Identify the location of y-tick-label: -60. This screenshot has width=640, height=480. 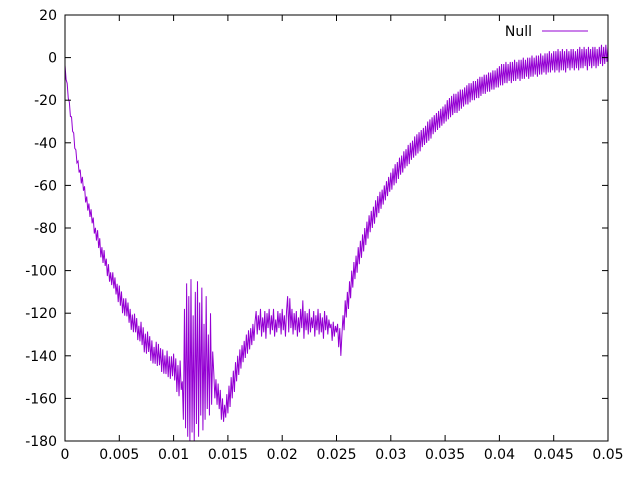
(45, 186).